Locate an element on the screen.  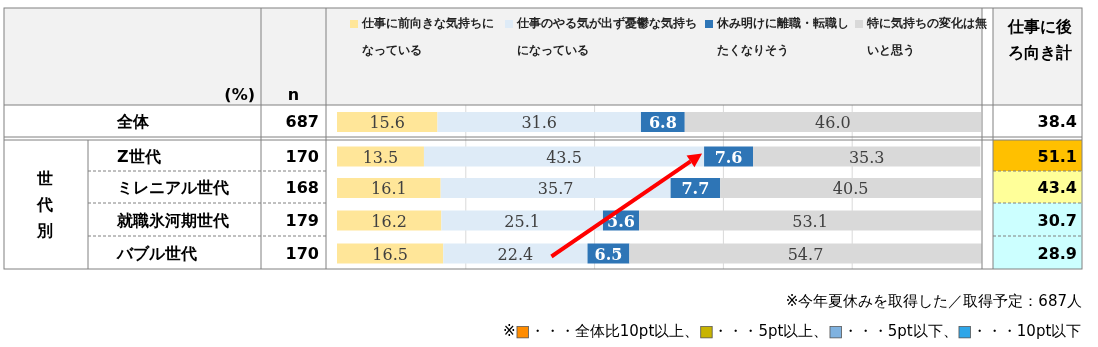
legend-label: 仕事に前向きな気持ちになっている is located at coordinates (428, 37).